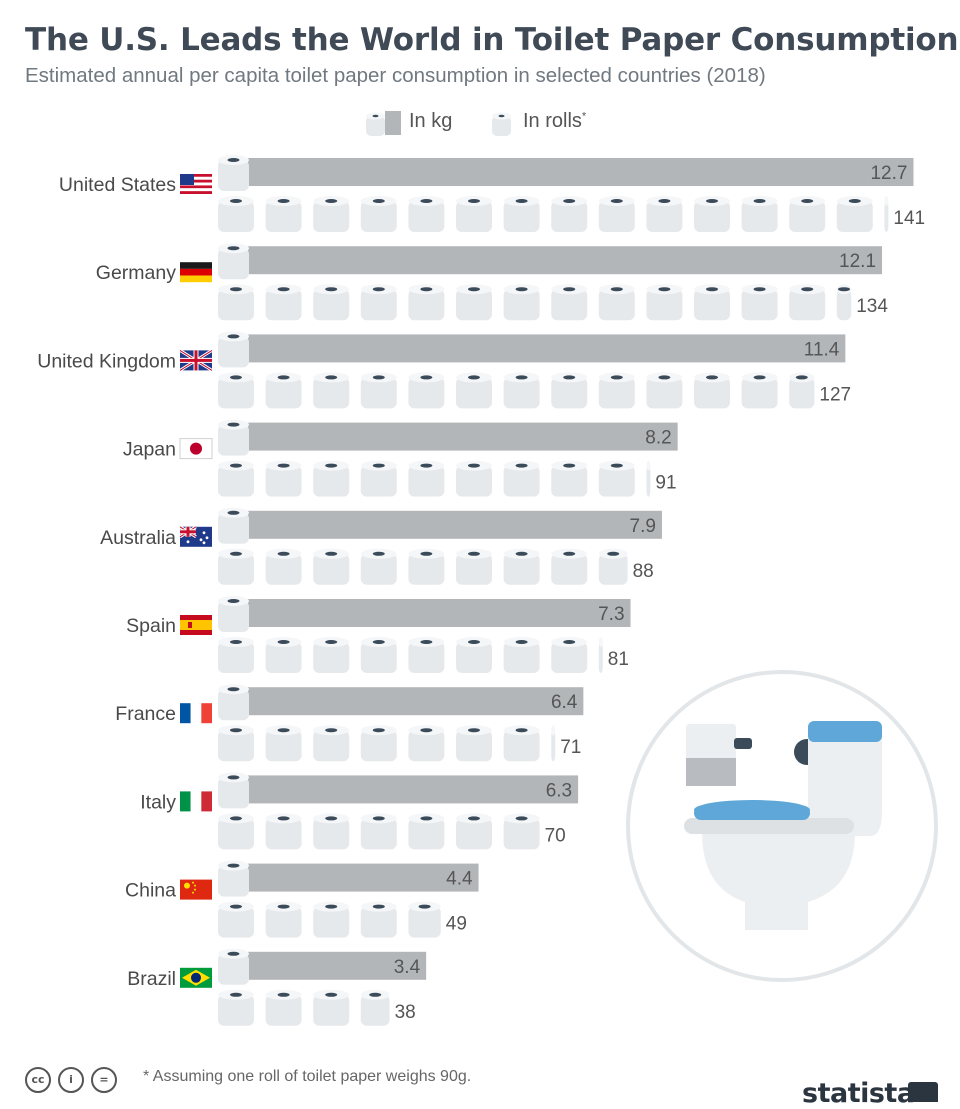  I want to click on japan-flag-icon, so click(196, 449).